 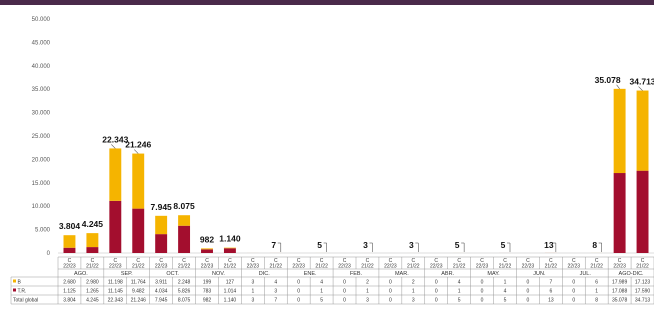 I want to click on y-tick-label: 5.000, so click(x=43, y=231).